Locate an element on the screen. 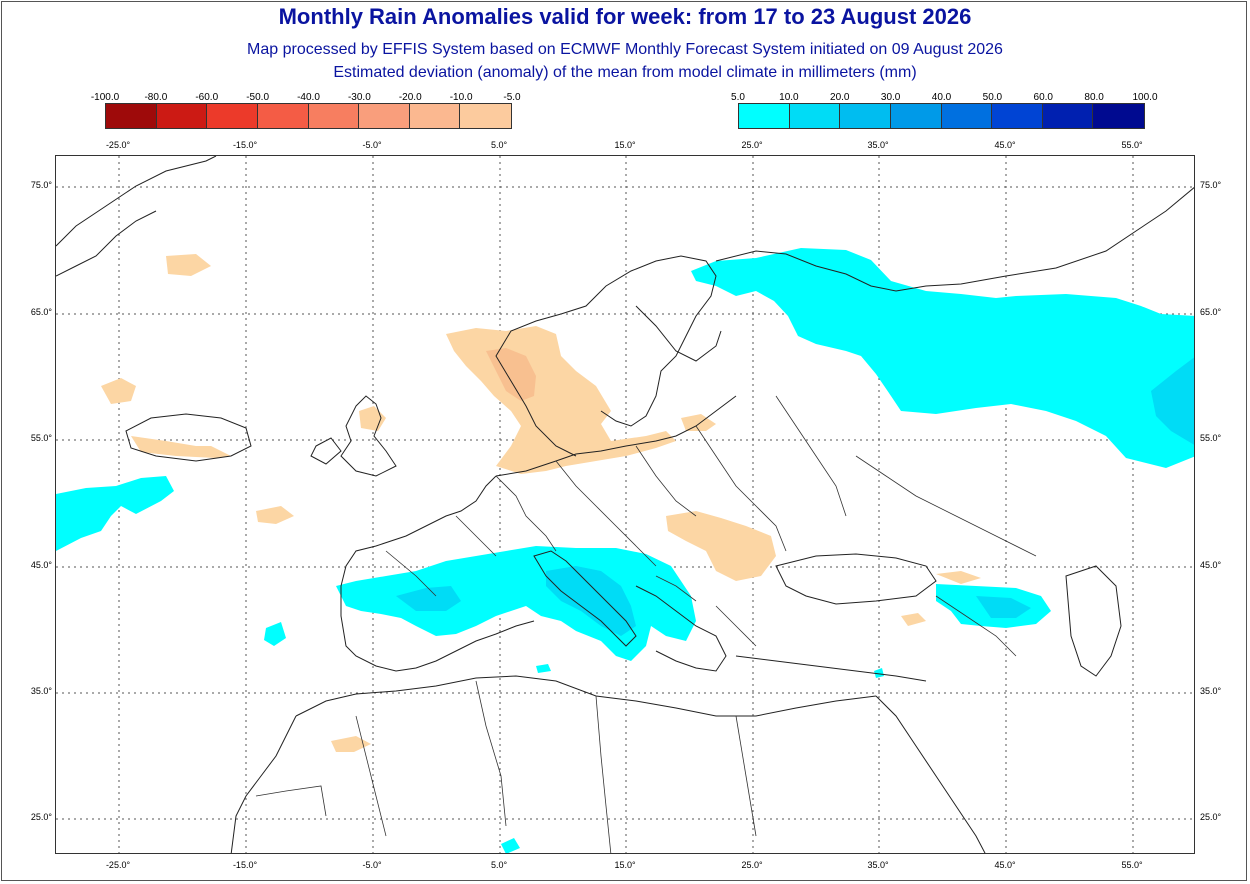 Image resolution: width=1250 pixels, height=884 pixels. legend-tick-label: 80.0 is located at coordinates (1094, 97).